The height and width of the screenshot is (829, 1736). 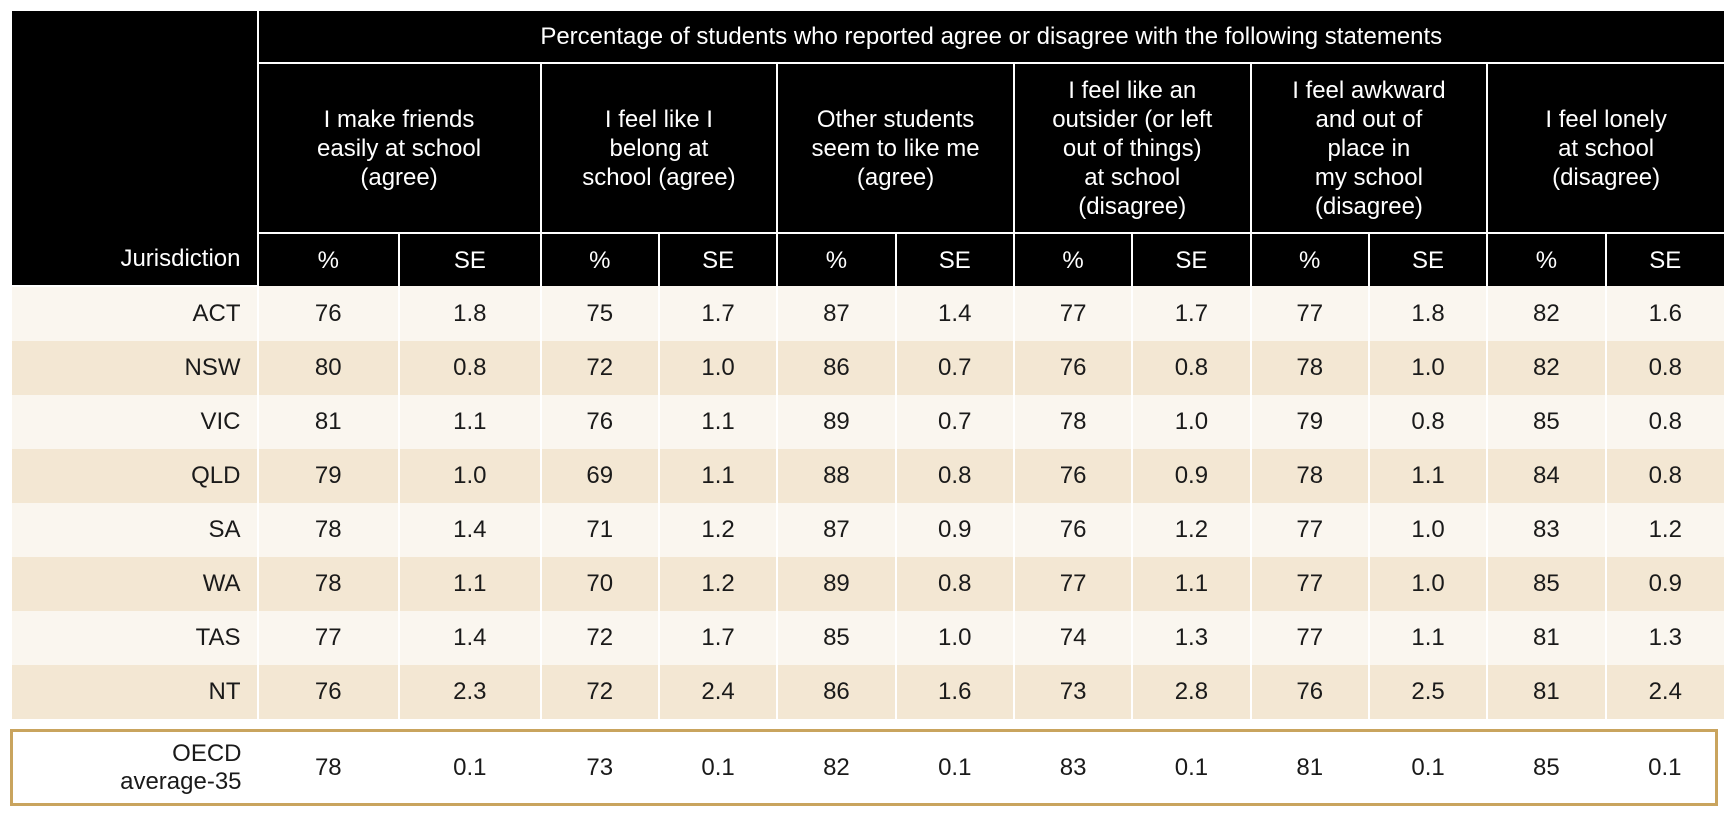 What do you see at coordinates (895, 177) in the screenshot?
I see `statement-line: (agree)` at bounding box center [895, 177].